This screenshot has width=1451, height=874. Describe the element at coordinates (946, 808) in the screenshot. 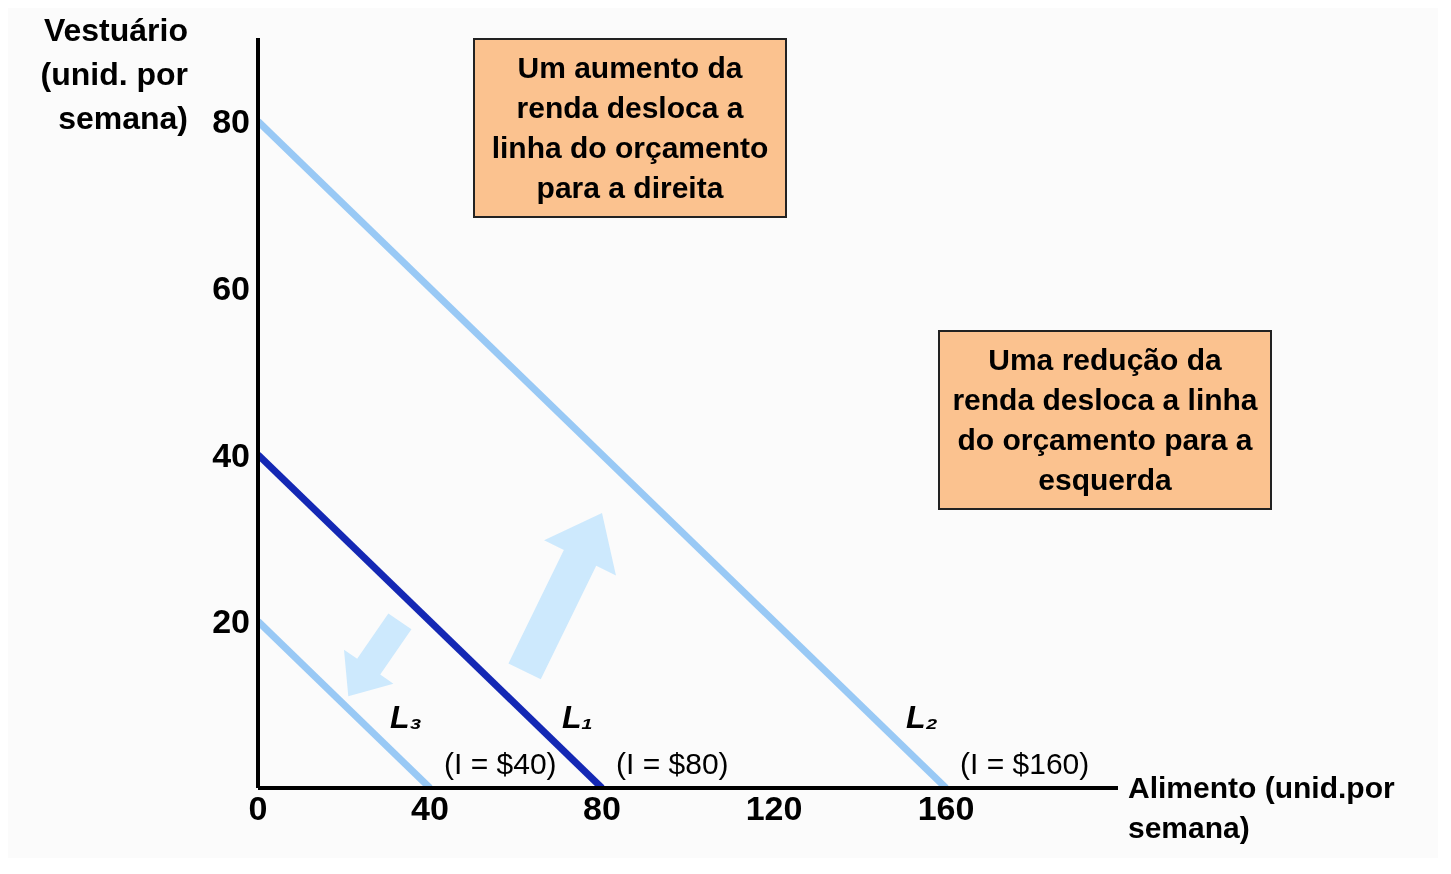

I see `x-tick-label: 160` at that location.